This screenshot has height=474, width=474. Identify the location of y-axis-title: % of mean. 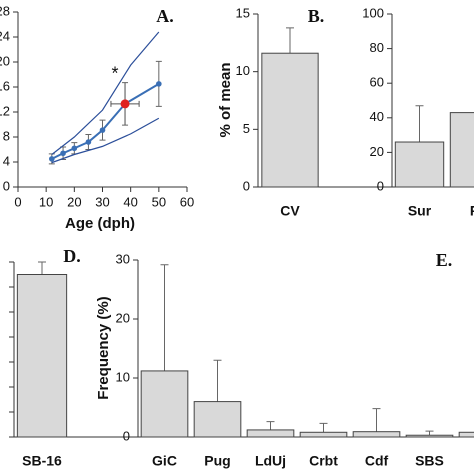
(225, 99).